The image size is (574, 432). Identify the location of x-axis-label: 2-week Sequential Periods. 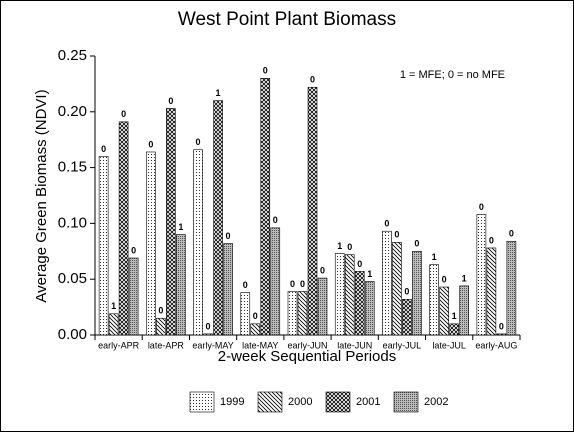
(307, 356).